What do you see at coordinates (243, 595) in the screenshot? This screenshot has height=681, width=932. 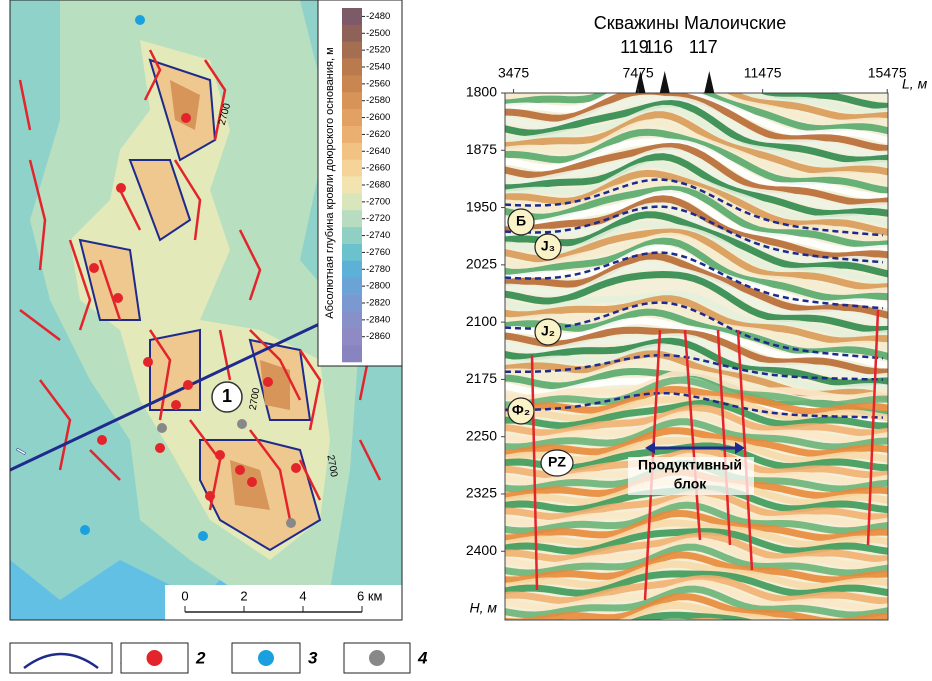 I see `scale-label: 2` at bounding box center [243, 595].